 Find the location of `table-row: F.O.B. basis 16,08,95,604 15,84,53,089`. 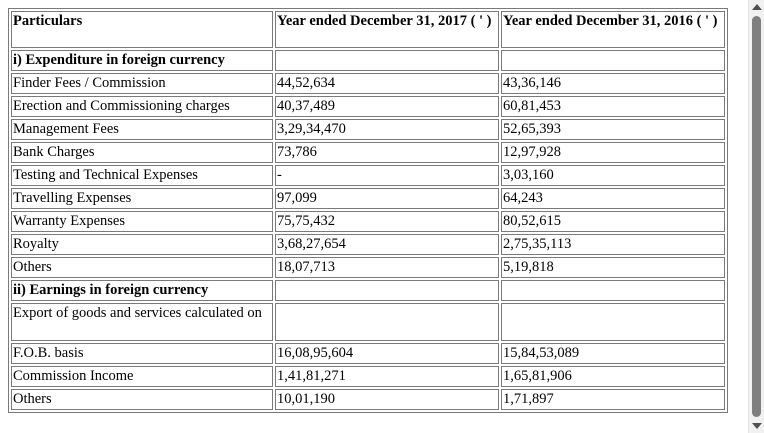

table-row: F.O.B. basis 16,08,95,604 15,84,53,089 is located at coordinates (368, 353).